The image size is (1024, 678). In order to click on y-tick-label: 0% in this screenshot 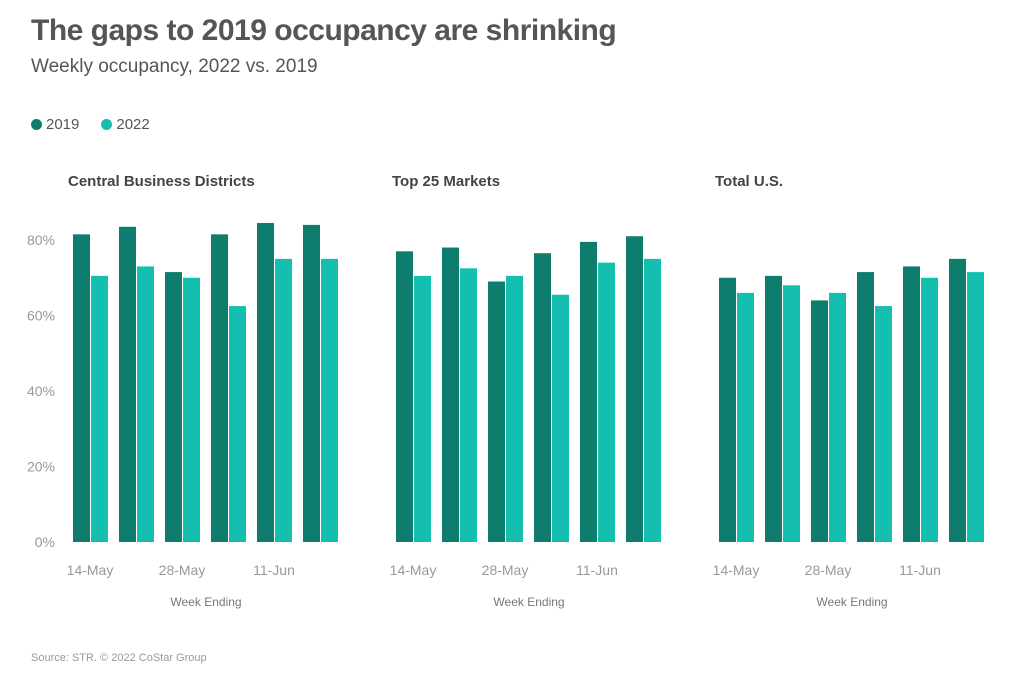, I will do `click(45, 542)`.